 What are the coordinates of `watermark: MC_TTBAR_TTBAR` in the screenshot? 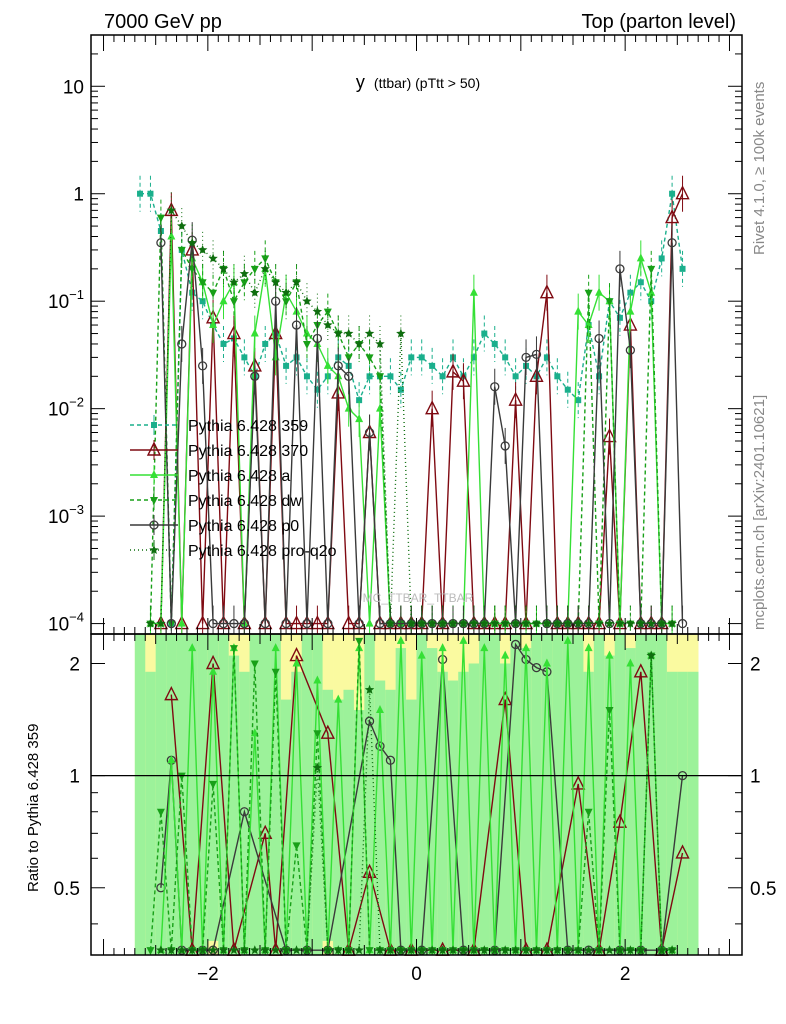 It's located at (418, 598).